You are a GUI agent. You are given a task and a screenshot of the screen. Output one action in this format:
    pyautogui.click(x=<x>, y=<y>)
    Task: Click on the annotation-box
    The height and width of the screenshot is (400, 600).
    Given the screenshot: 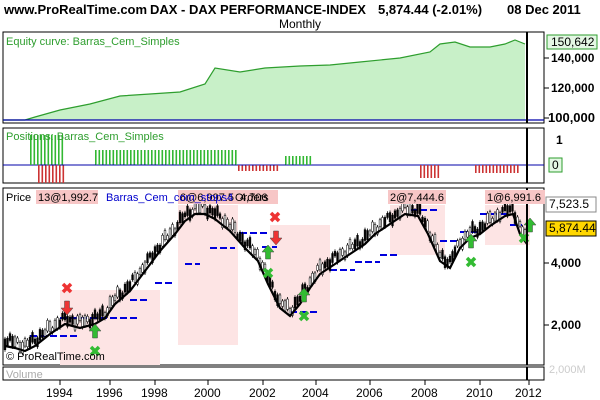 What is the action you would take?
    pyautogui.click(x=515, y=197)
    